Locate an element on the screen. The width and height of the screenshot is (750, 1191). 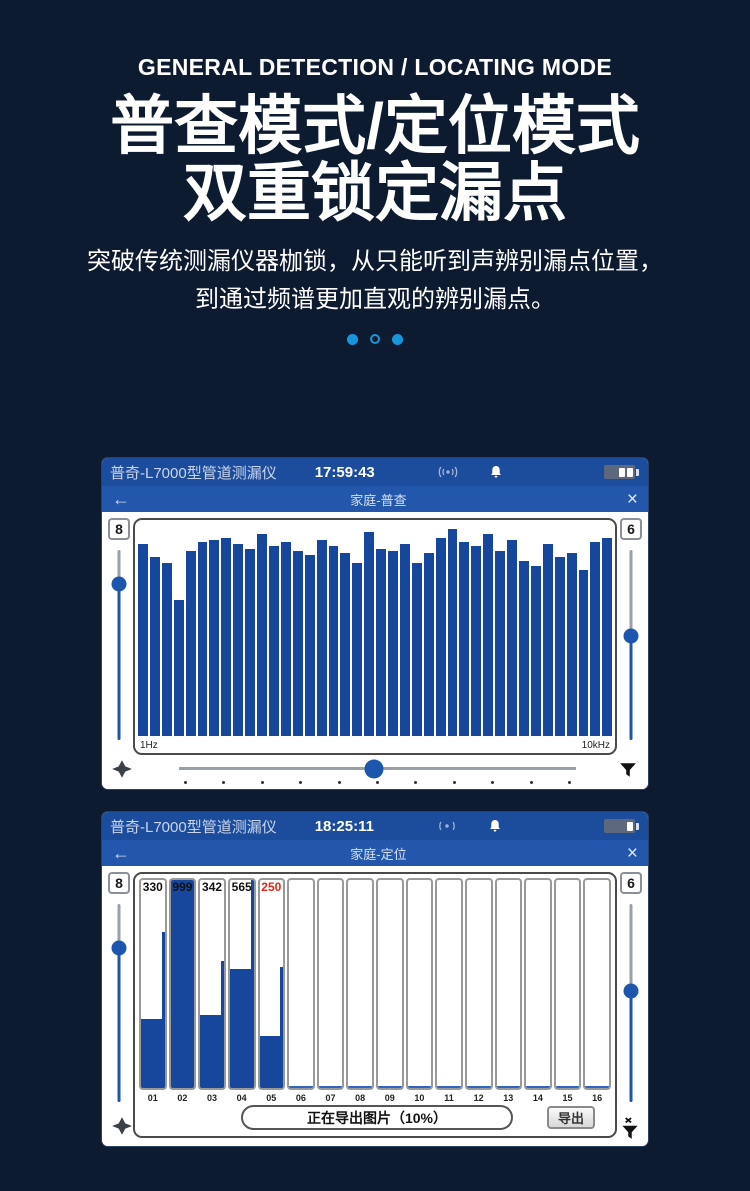
band-label: 03 is located at coordinates (212, 1098).